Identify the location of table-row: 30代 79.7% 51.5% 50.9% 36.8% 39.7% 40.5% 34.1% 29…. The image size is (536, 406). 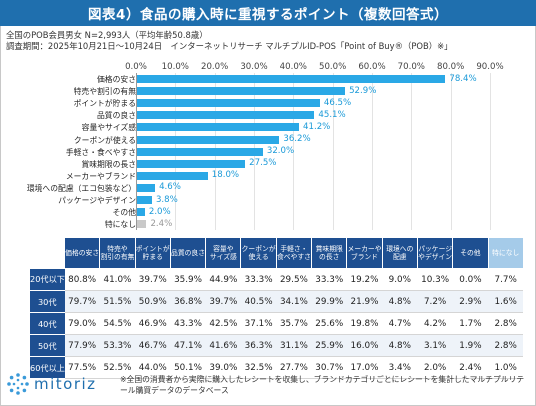
(277, 301).